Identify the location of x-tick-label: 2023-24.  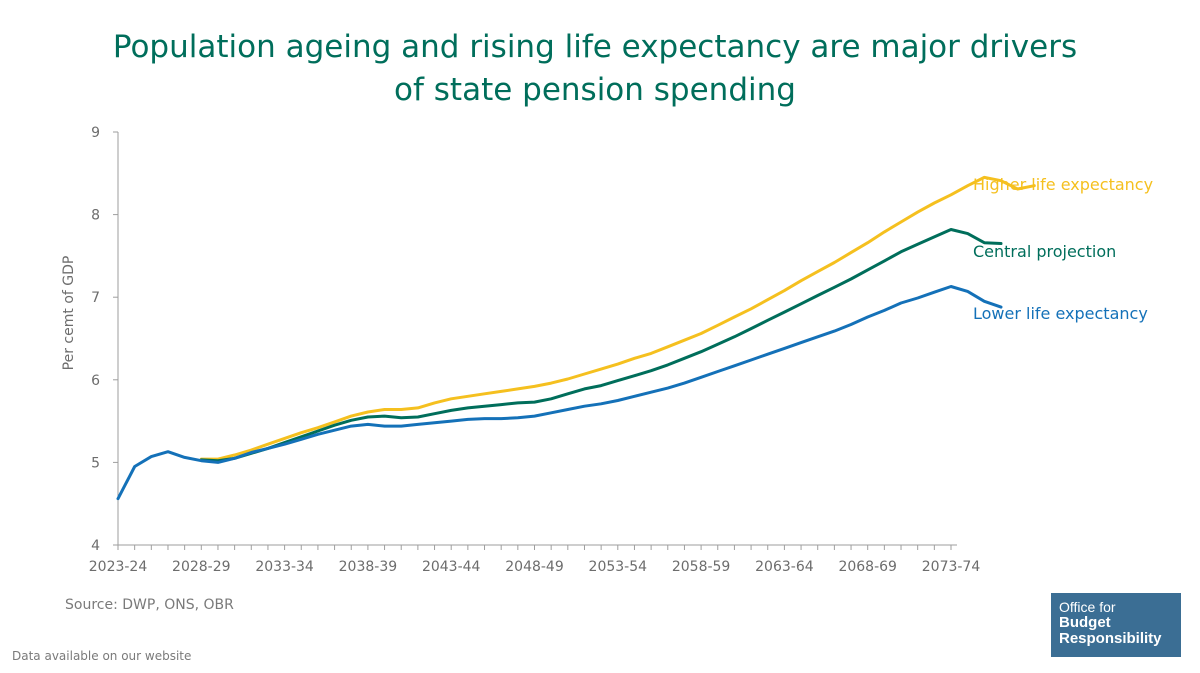
(118, 567).